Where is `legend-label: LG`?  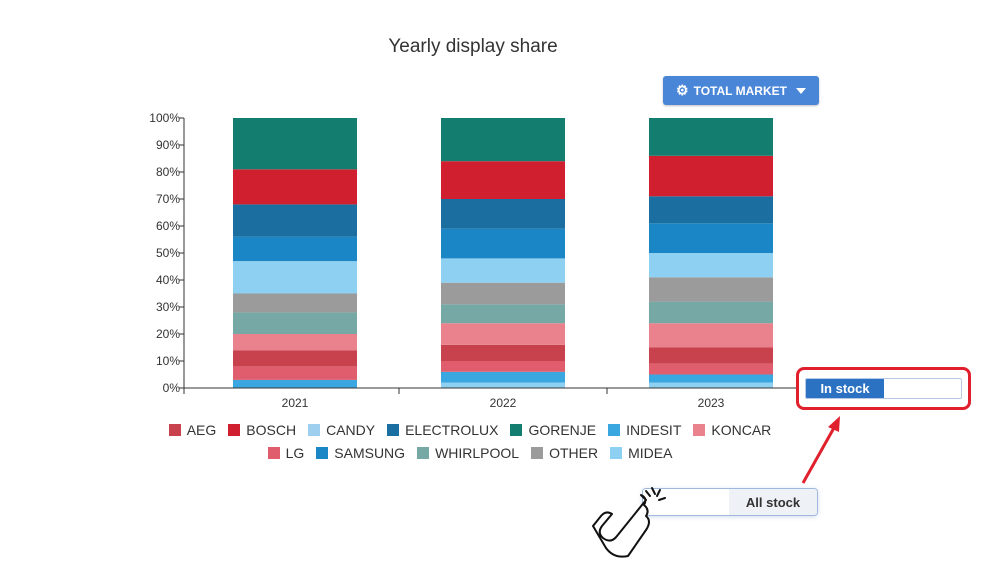
legend-label: LG is located at coordinates (295, 453).